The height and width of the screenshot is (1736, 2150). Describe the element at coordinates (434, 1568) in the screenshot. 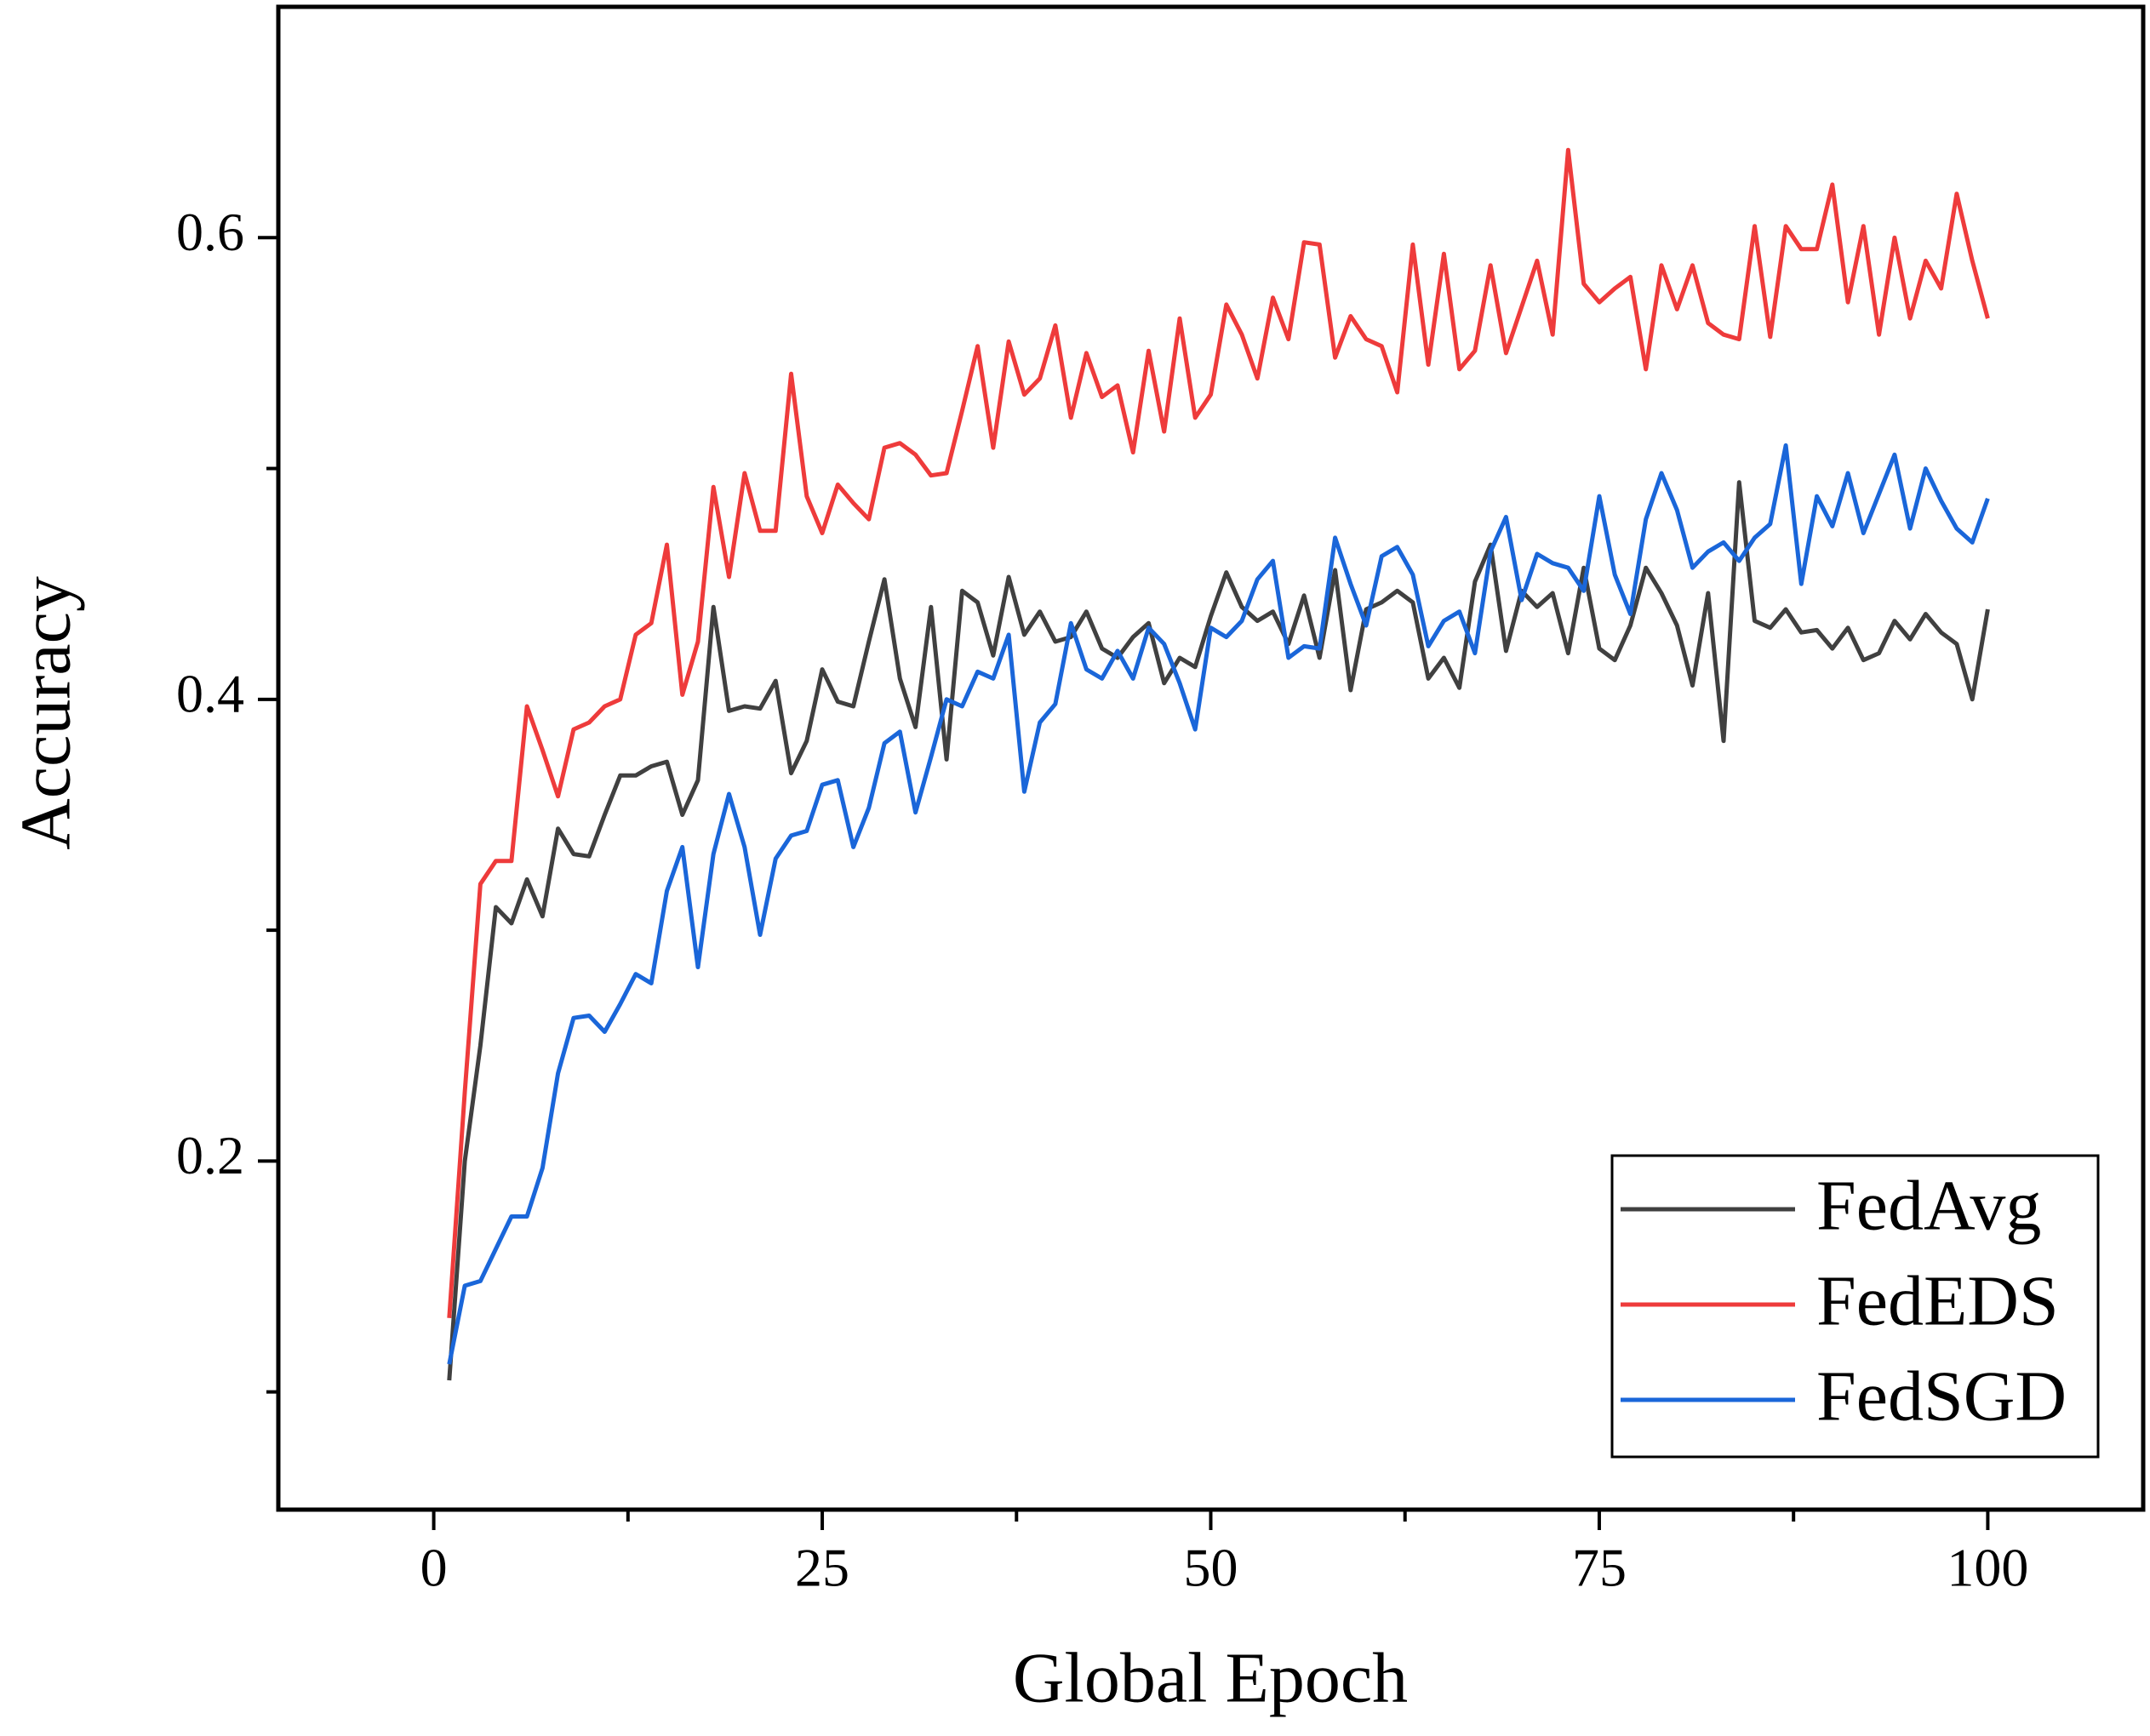

I see `x-tick-label: 0` at that location.